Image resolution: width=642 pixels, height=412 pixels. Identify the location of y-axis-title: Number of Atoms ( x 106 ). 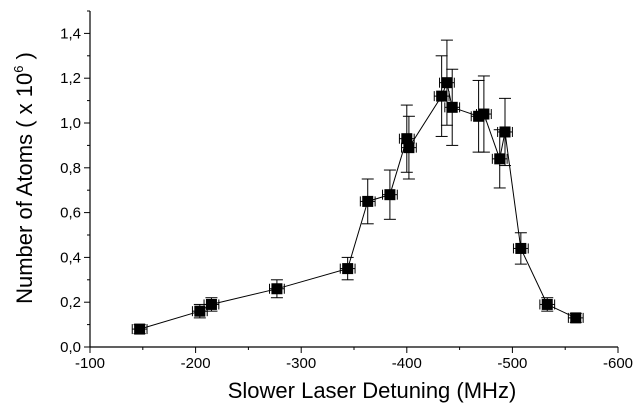
(24, 178).